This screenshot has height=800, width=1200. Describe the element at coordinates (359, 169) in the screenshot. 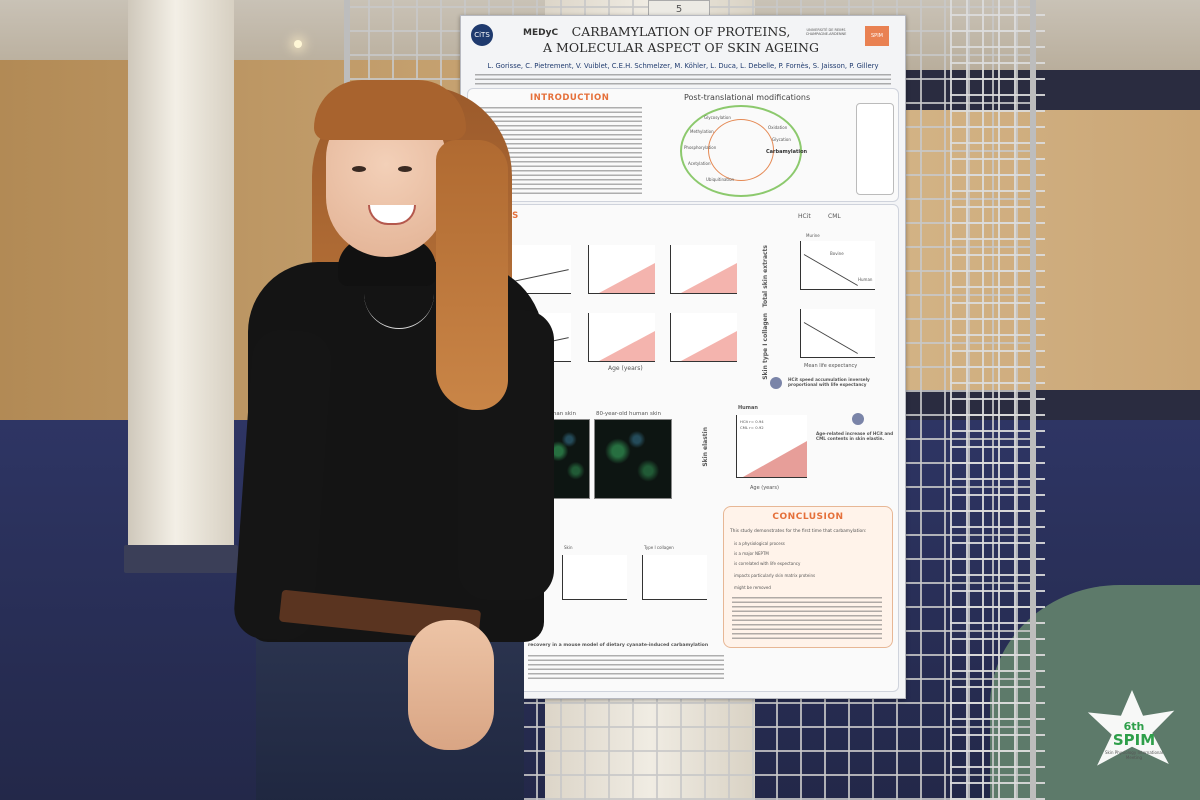

I see `left-eye` at that location.